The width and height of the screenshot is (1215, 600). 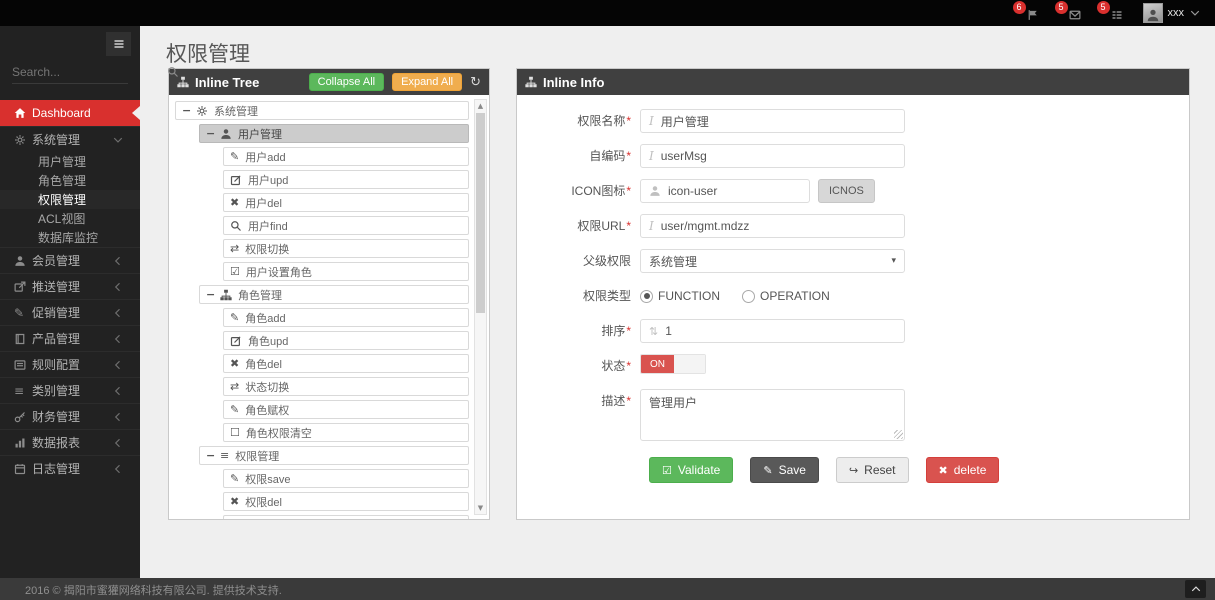 What do you see at coordinates (19, 390) in the screenshot?
I see `bars-icon: ≡` at bounding box center [19, 390].